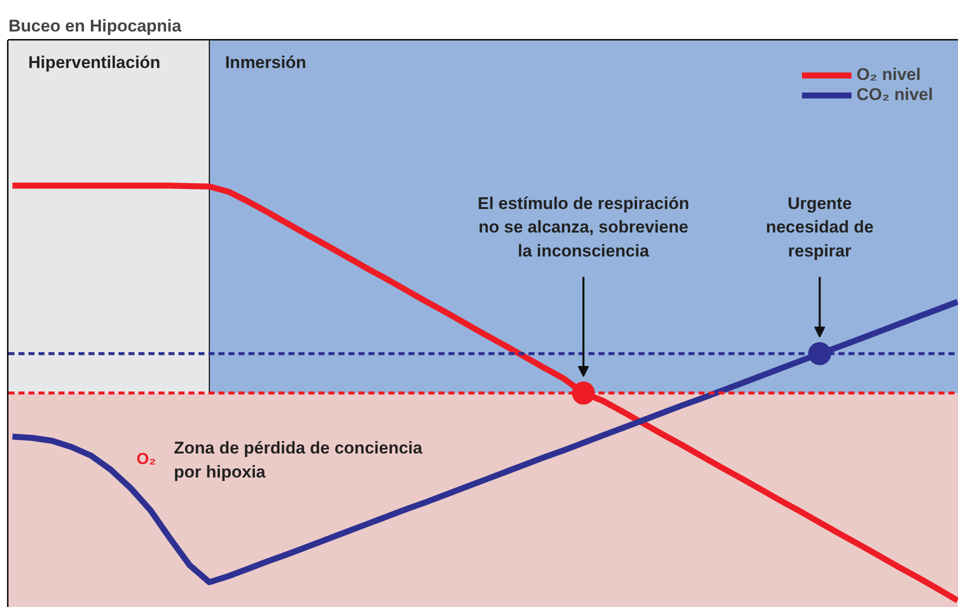 The height and width of the screenshot is (607, 958). I want to click on annotation: O₂, so click(146, 459).